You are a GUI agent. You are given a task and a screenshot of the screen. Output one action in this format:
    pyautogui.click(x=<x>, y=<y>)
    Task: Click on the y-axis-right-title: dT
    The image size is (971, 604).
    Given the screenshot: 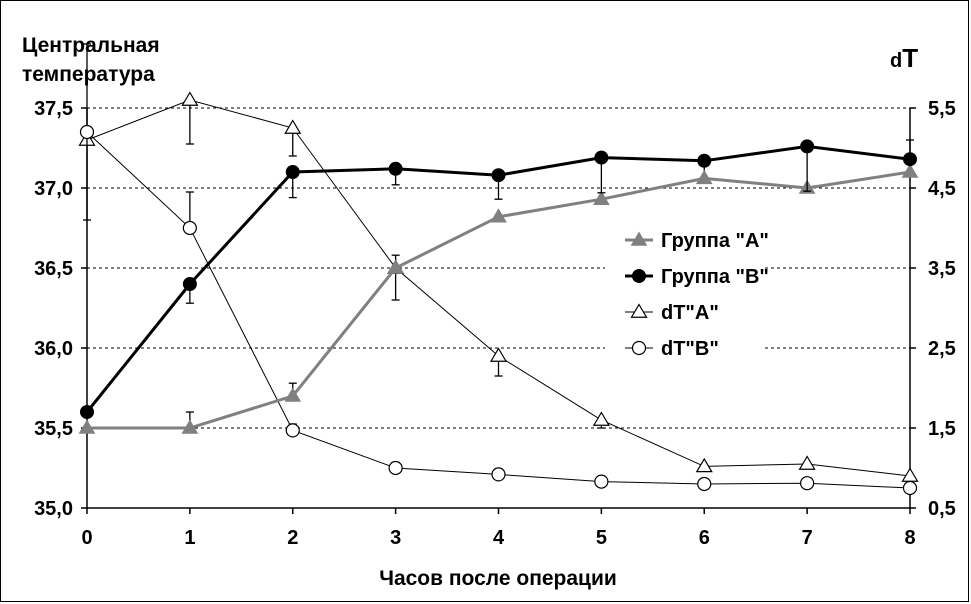 What is the action you would take?
    pyautogui.click(x=904, y=58)
    